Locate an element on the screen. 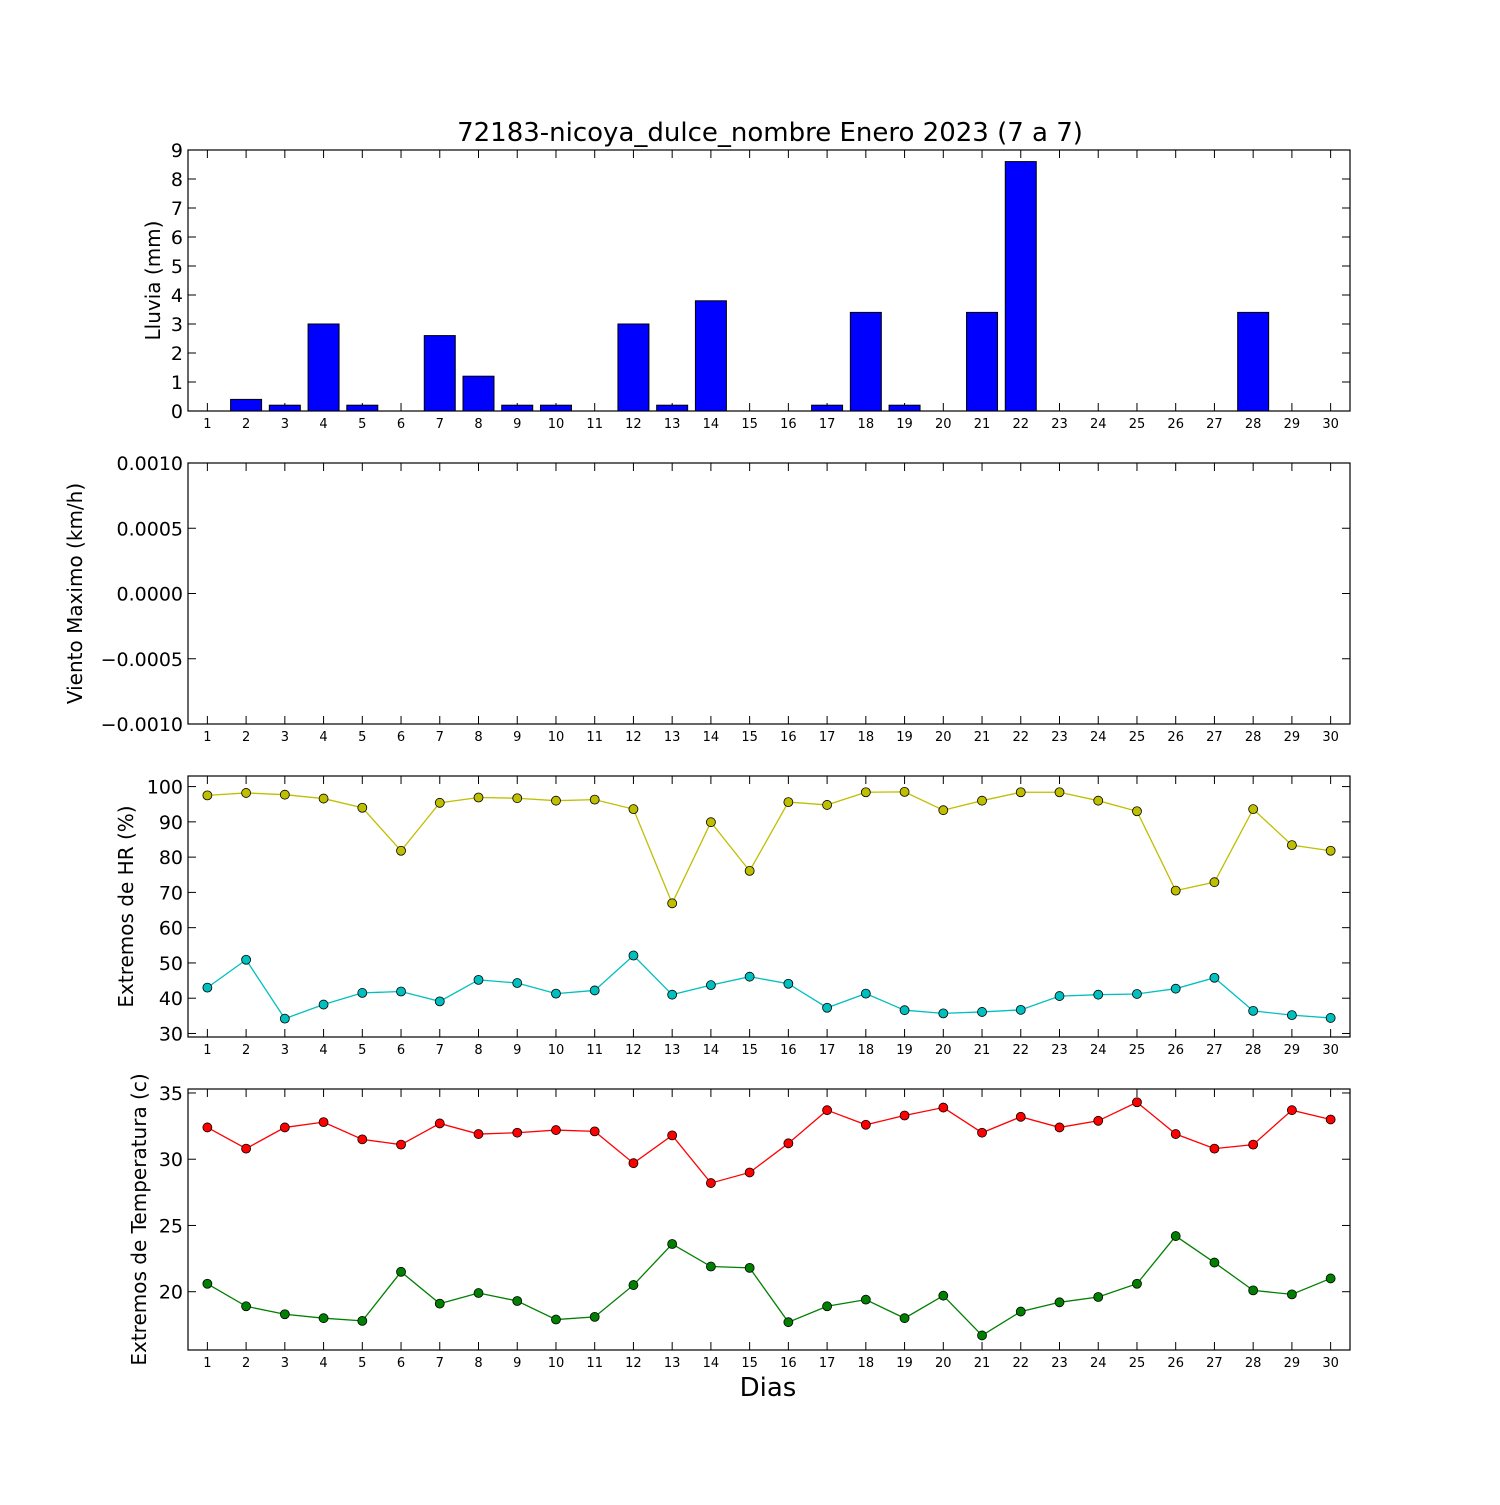 This screenshot has height=1505, width=1500. ytick-label: 40 is located at coordinates (171, 999).